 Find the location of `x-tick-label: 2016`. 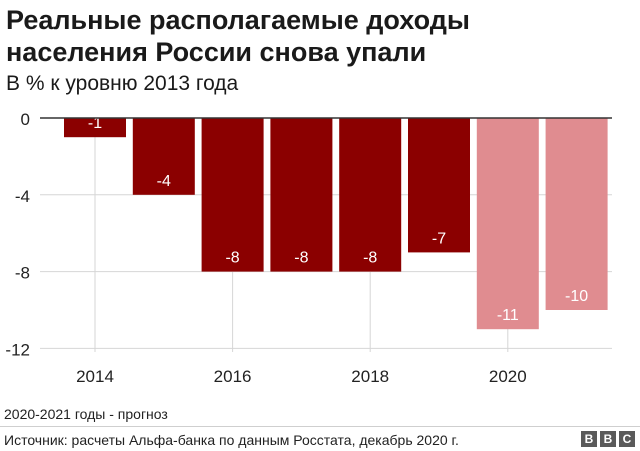

x-tick-label: 2016 is located at coordinates (233, 376).